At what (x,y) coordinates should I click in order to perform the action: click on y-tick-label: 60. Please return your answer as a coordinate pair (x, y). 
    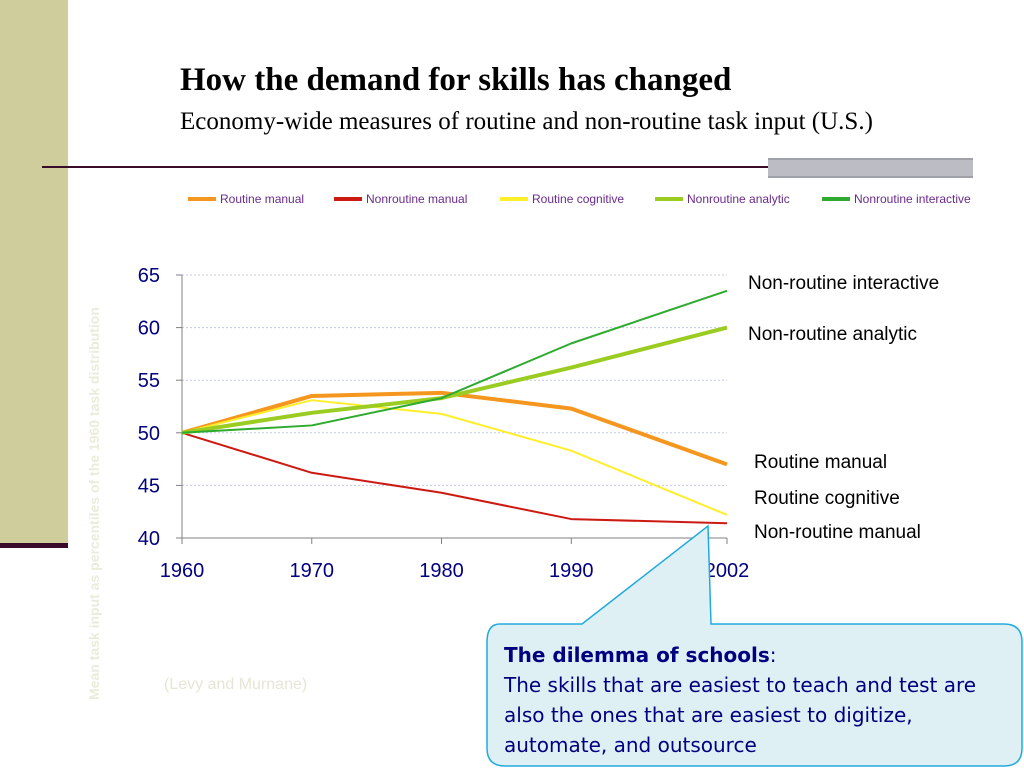
    Looking at the image, I should click on (149, 329).